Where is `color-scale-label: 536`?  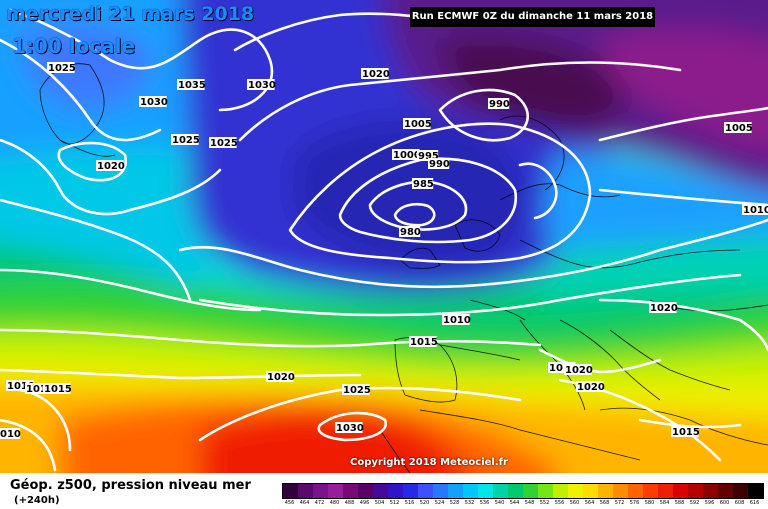
color-scale-label: 536 is located at coordinates (484, 503).